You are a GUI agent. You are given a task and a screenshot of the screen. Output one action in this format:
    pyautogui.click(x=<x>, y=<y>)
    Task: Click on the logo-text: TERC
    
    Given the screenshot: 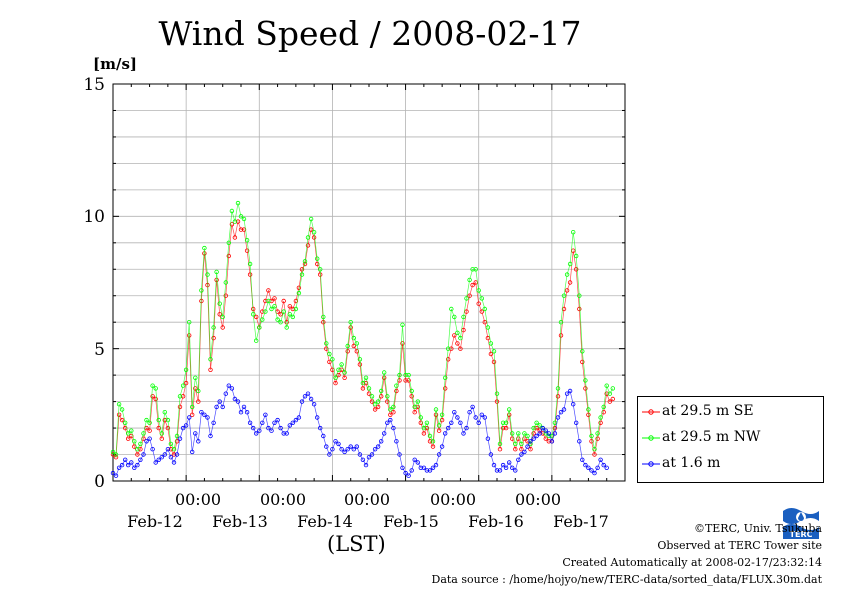 What is the action you would take?
    pyautogui.click(x=801, y=534)
    